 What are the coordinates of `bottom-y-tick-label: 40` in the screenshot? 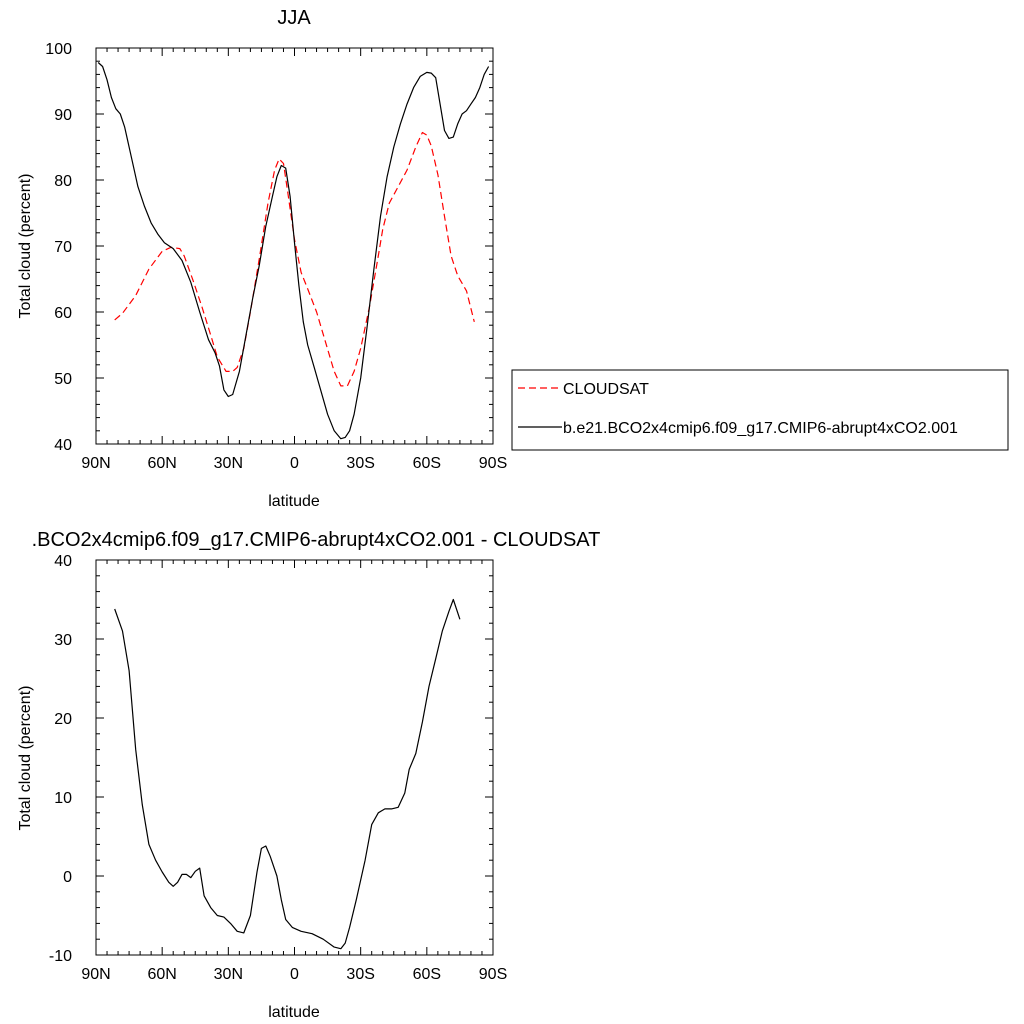 It's located at (63, 561).